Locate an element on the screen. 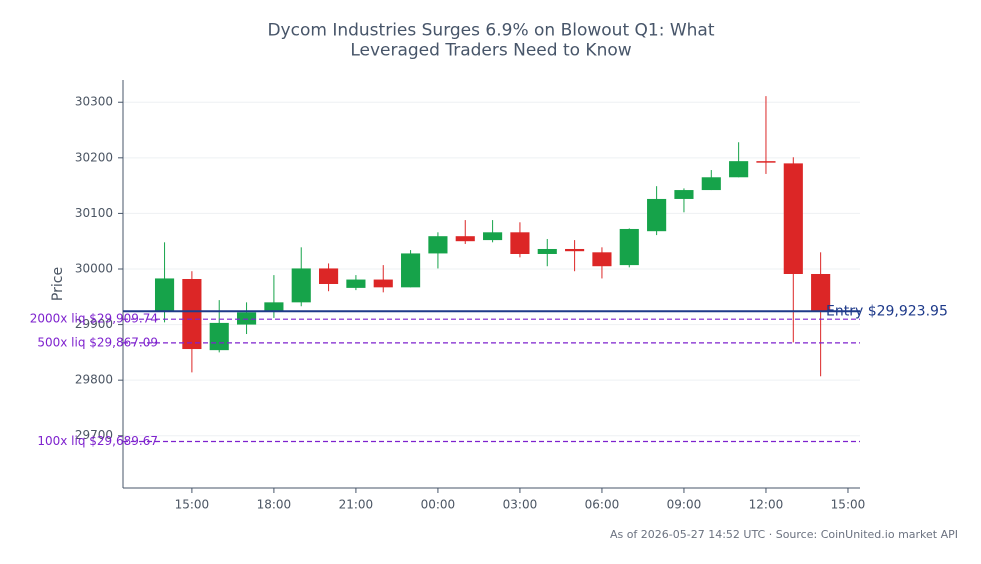 The width and height of the screenshot is (981, 564). x-tick-label: 06:00 is located at coordinates (602, 505).